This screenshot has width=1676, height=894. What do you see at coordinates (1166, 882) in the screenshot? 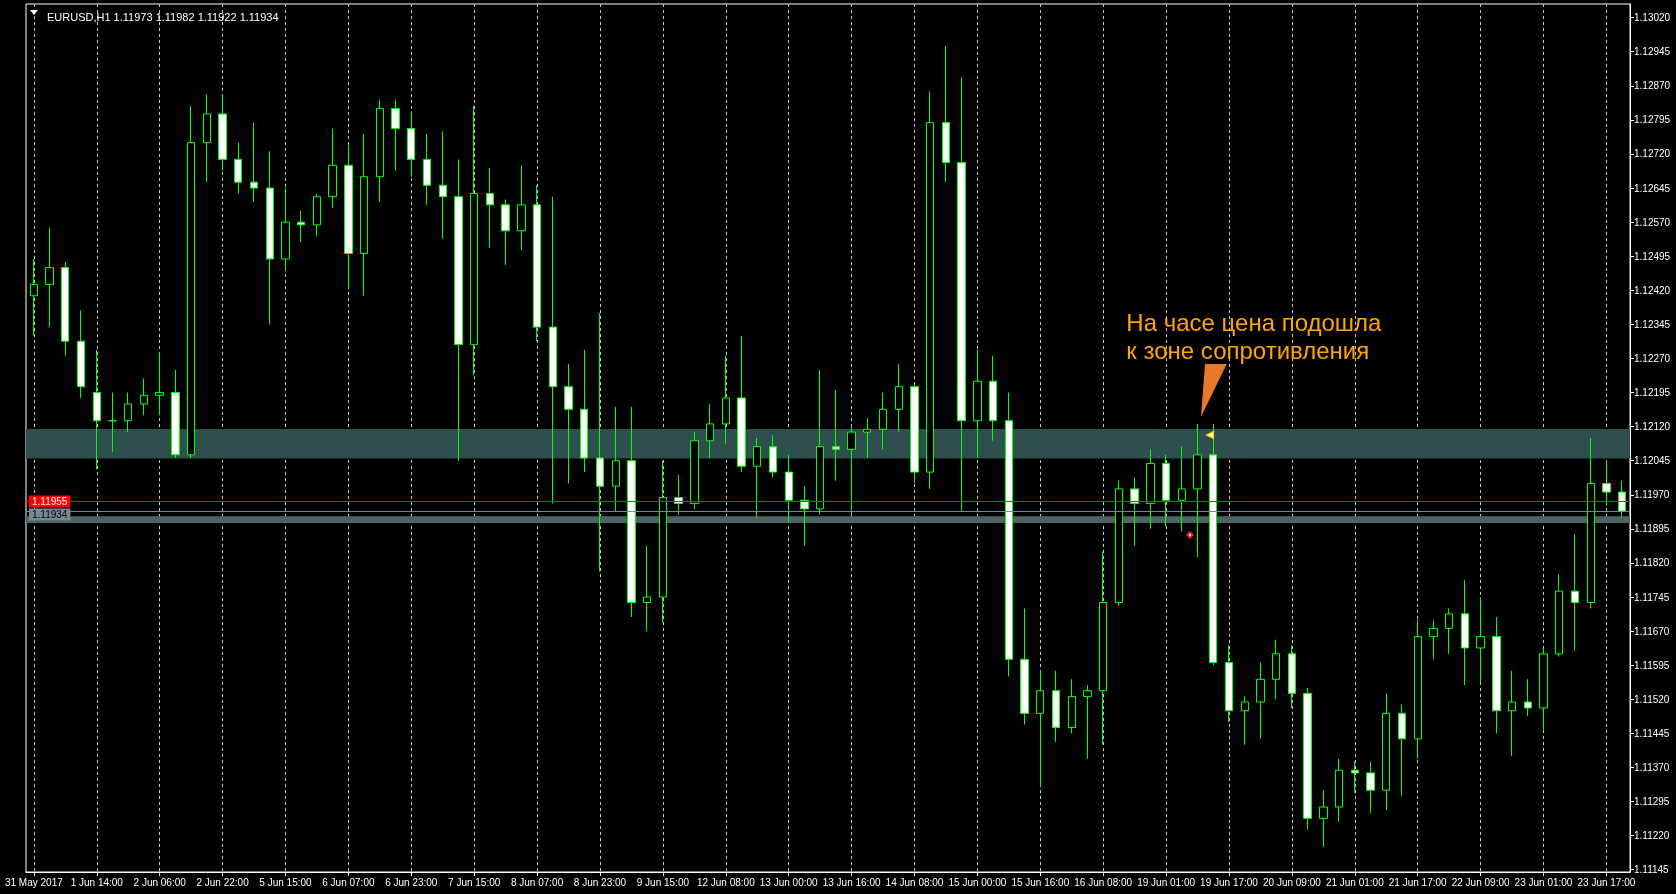
I see `x-tick-label: 19 Jun 01:00` at bounding box center [1166, 882].